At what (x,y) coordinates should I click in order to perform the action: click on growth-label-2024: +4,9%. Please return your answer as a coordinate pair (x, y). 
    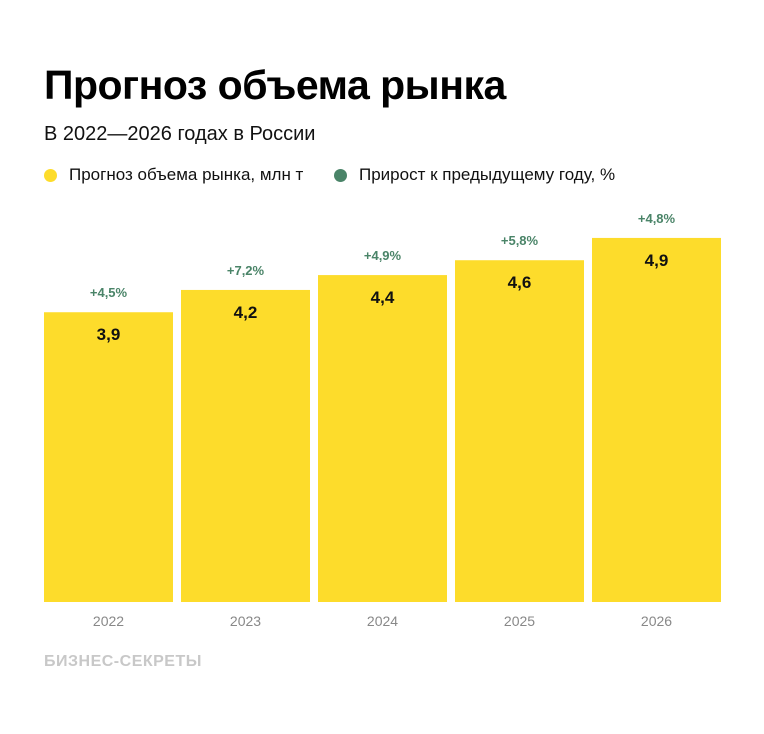
    Looking at the image, I should click on (383, 255).